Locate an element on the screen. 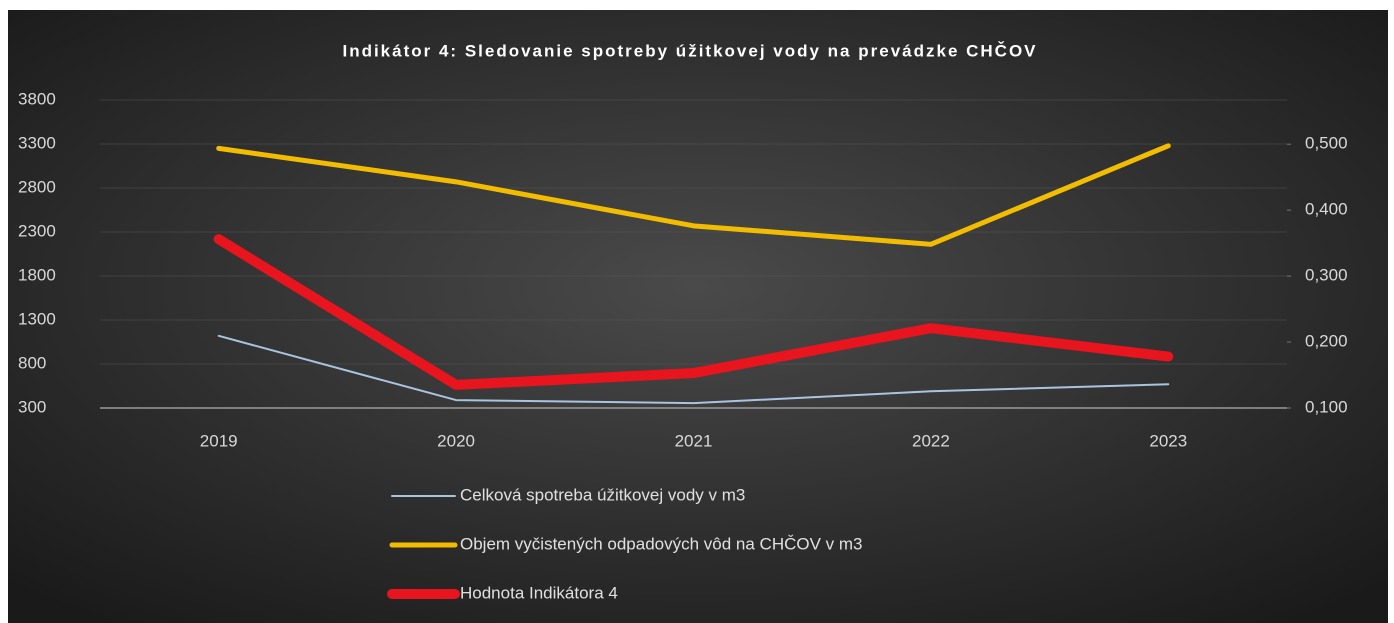 The height and width of the screenshot is (623, 1394). y-tick-label: 3300 is located at coordinates (37, 142).